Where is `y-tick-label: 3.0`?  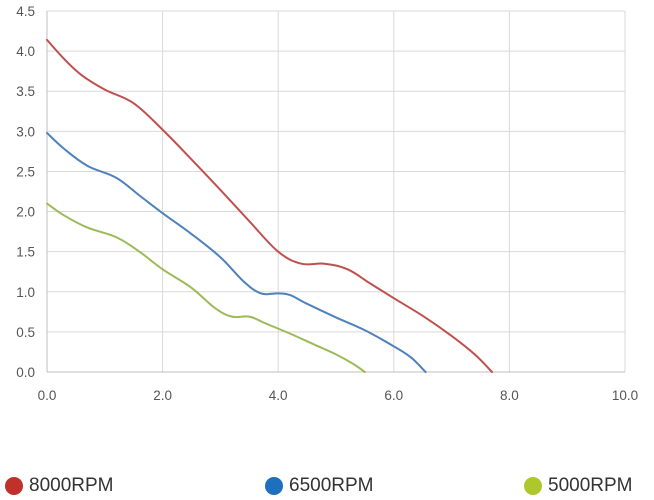 y-tick-label: 3.0 is located at coordinates (25, 131).